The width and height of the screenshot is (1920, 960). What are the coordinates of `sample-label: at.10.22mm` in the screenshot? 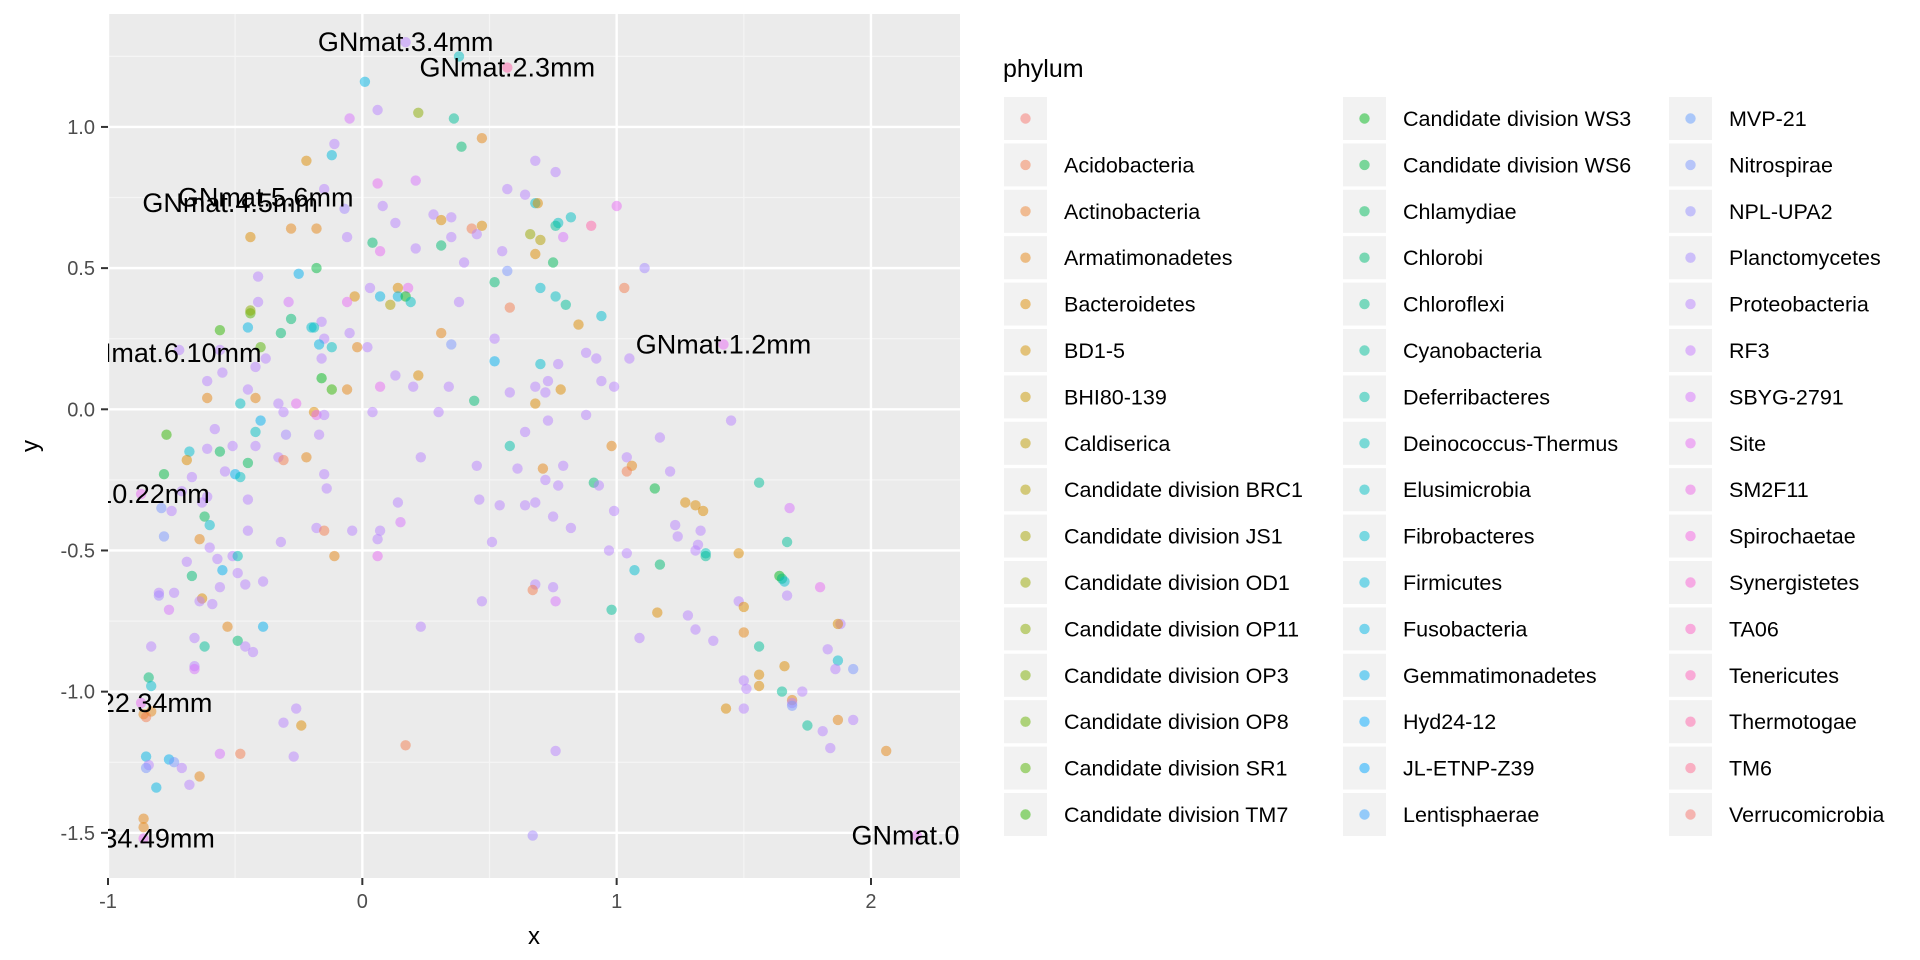 It's located at (138, 494).